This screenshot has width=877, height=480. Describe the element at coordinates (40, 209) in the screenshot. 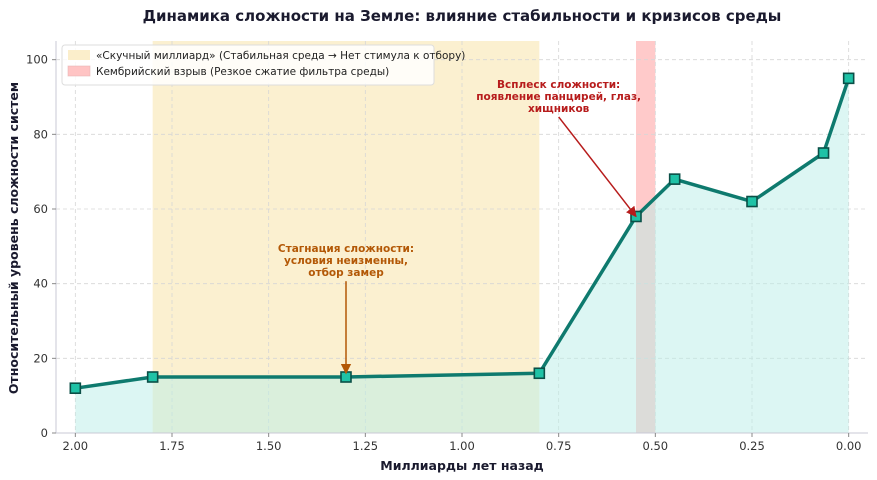

I see `y-tick-label: 60` at that location.